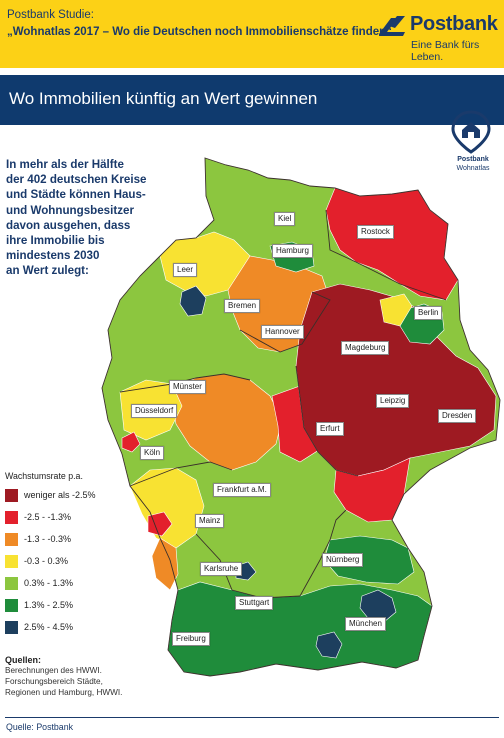  Describe the element at coordinates (54, 681) in the screenshot. I see `sources-line: Forschungsbereich Städte,` at that location.